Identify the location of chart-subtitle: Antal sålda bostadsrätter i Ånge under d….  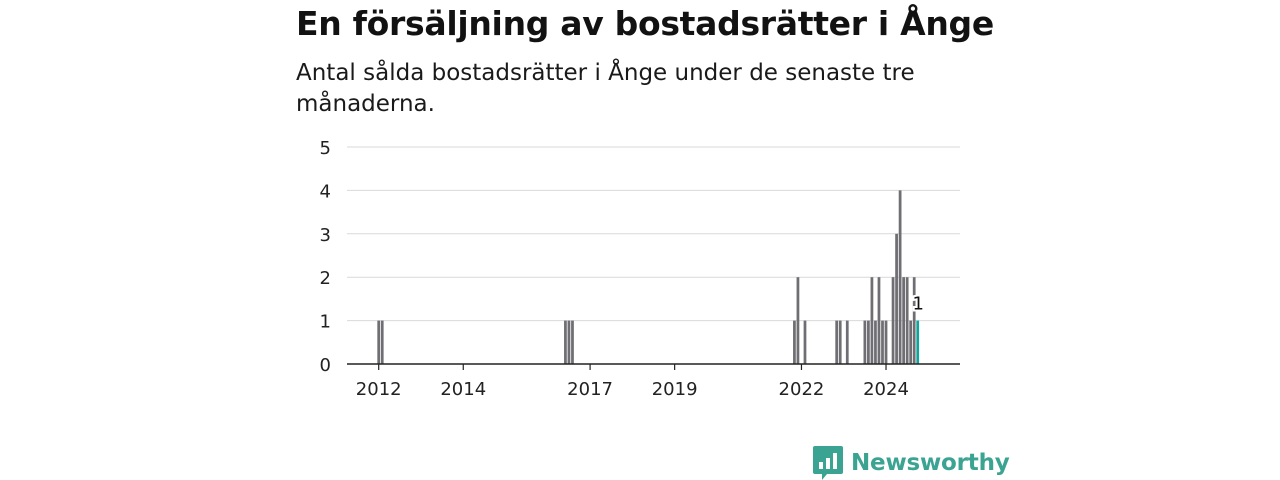
(605, 88).